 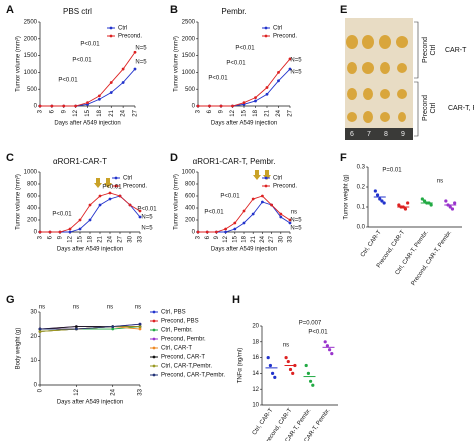 I want to click on photo-label: CAR-T, Pembr., so click(x=461, y=108).